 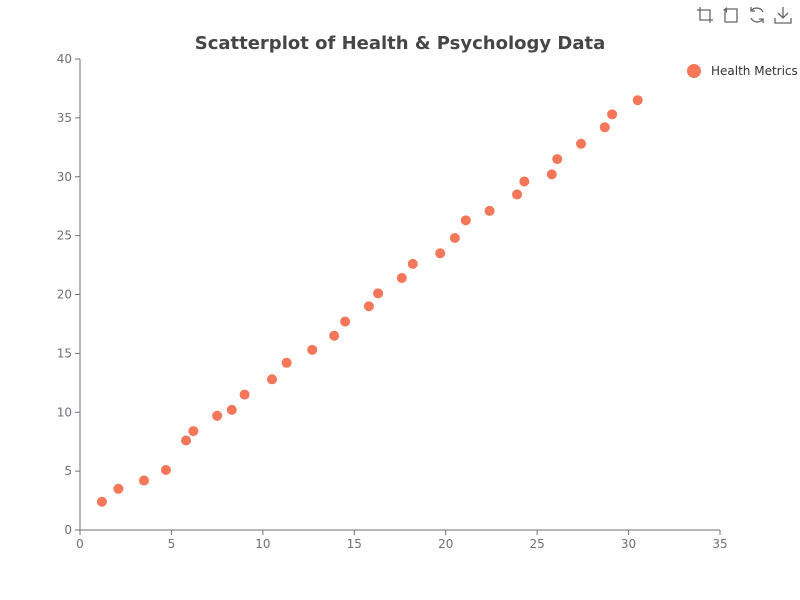 I want to click on x-tick-label: 10, so click(x=262, y=544).